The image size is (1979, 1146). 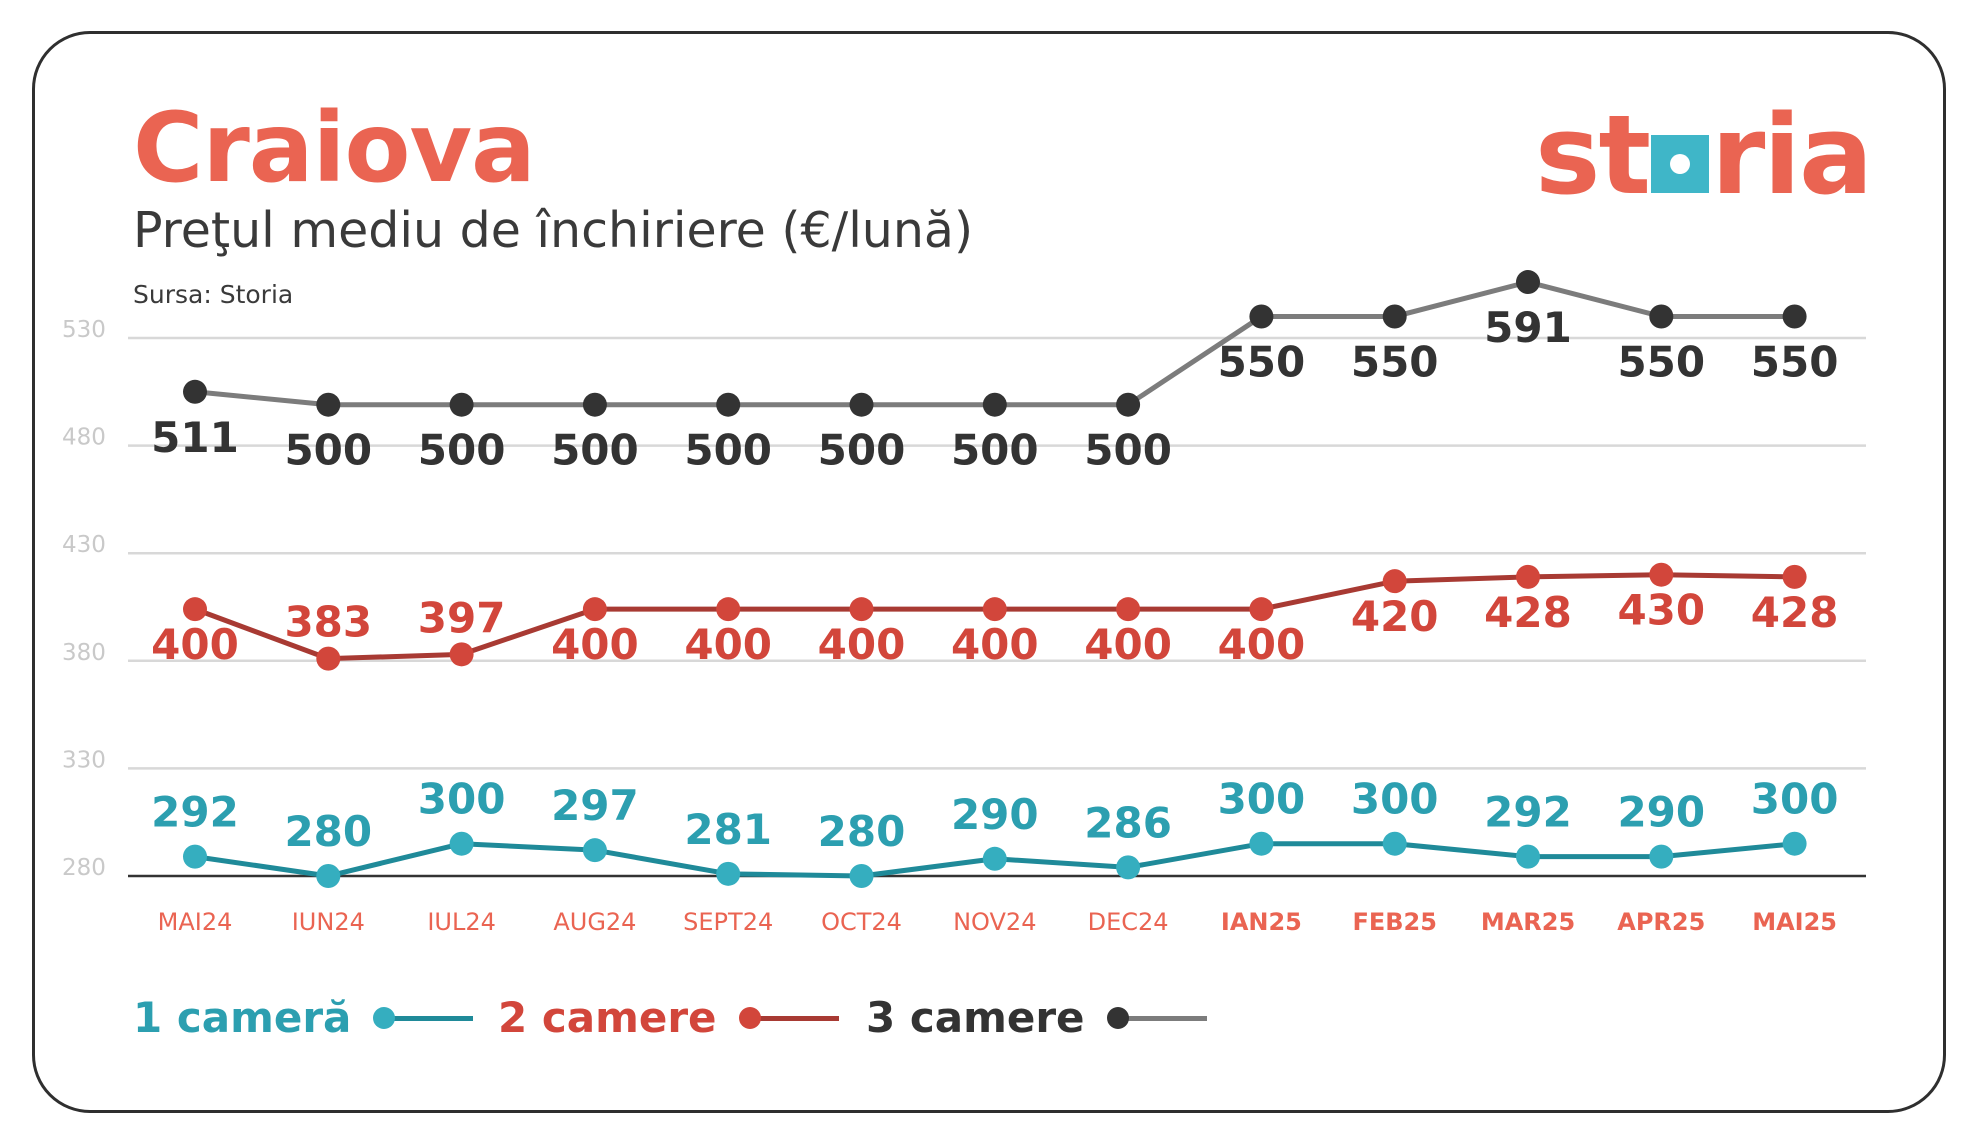 I want to click on legend-swatch-2-camere, so click(x=788, y=1018).